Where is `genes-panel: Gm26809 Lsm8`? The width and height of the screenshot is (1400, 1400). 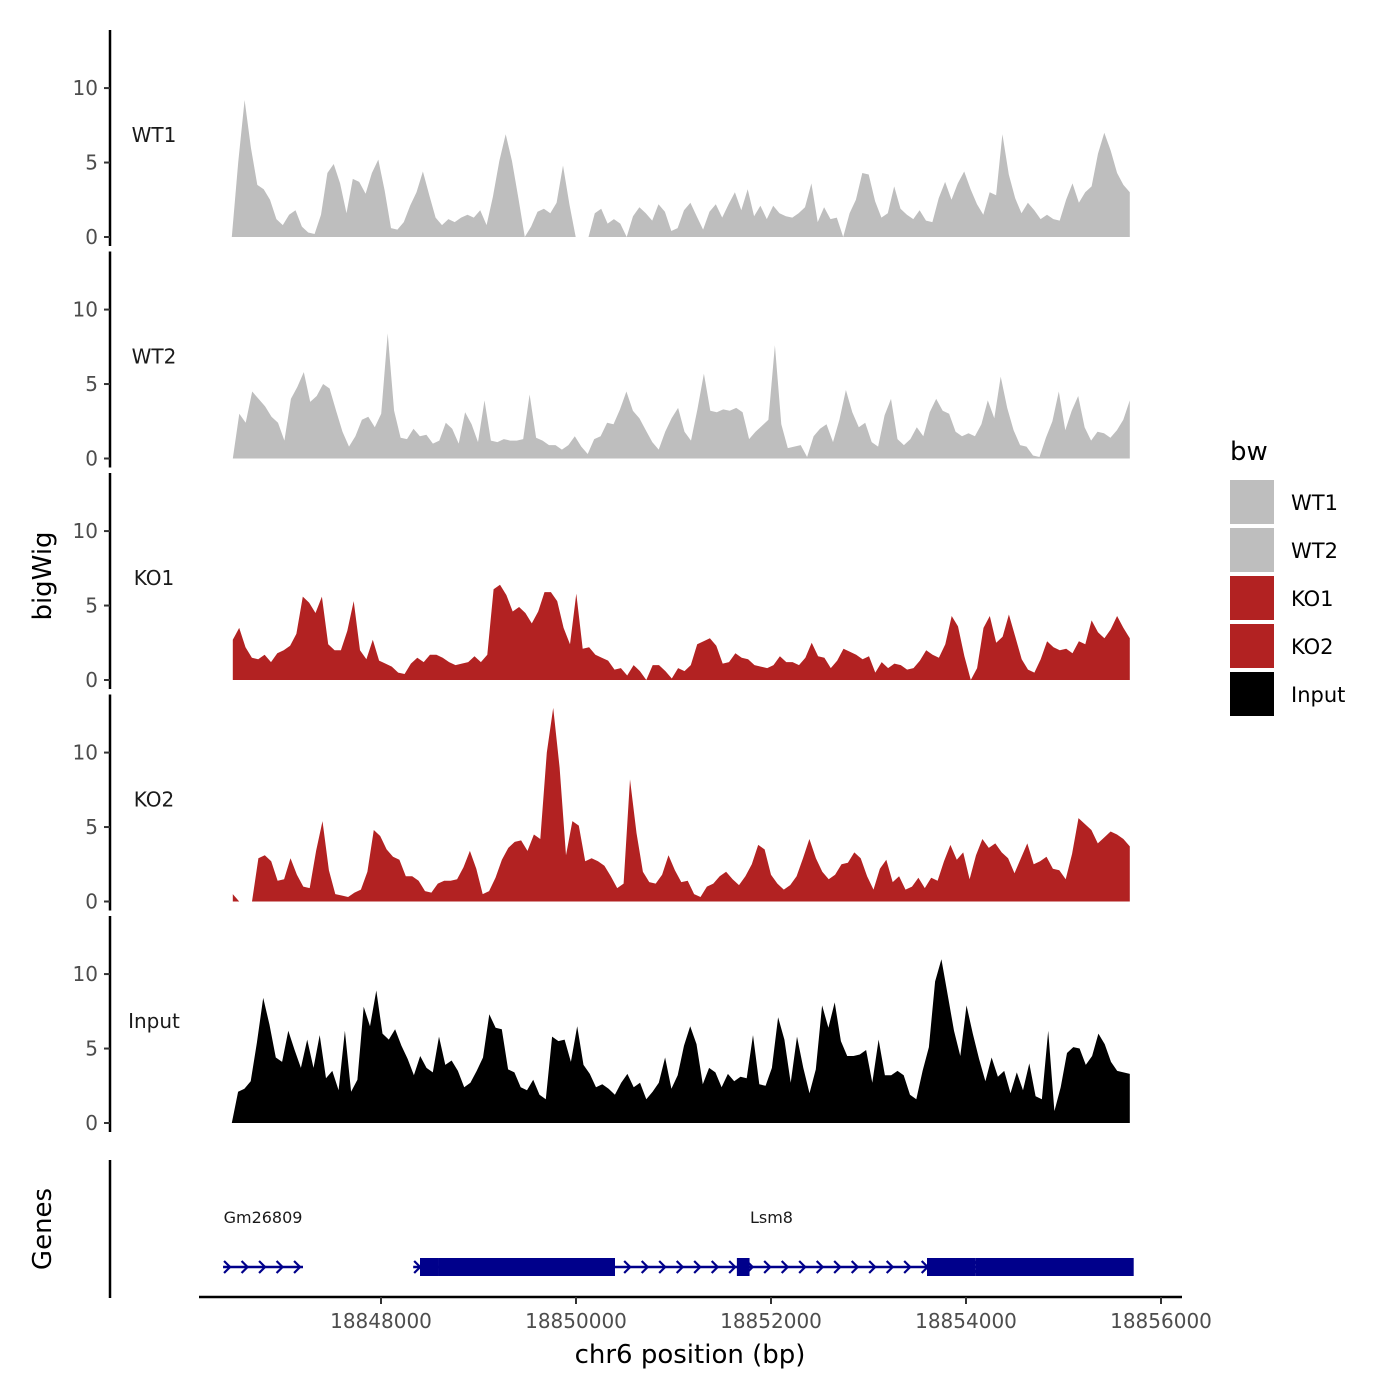
genes-panel: Gm26809 Lsm8 is located at coordinates (621, 1229).